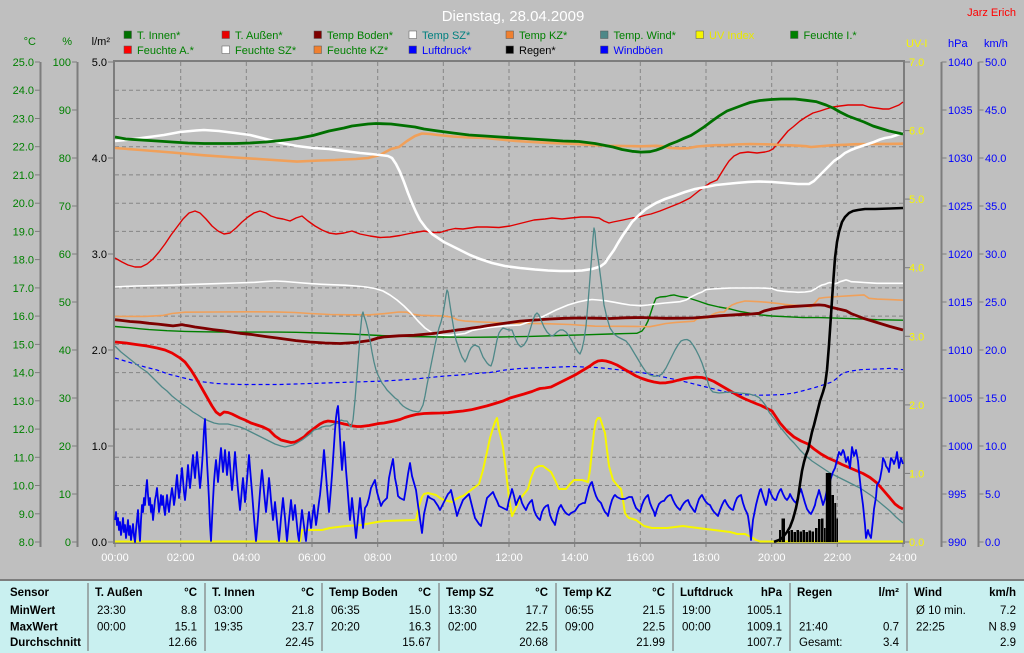  What do you see at coordinates (1002, 593) in the screenshot?
I see `svg-text: km/h` at bounding box center [1002, 593].